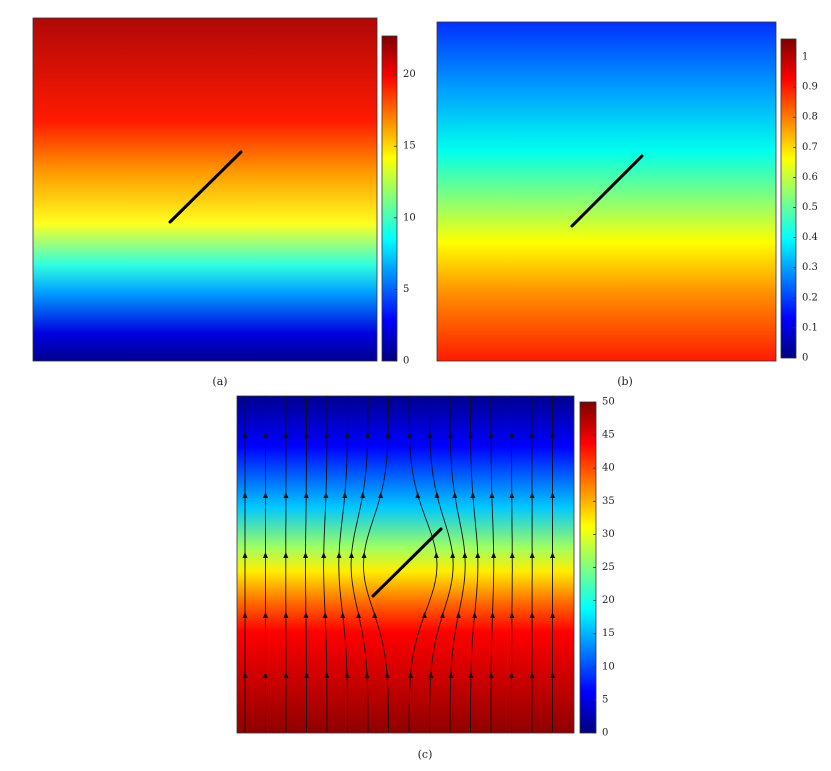  I want to click on colorbar-tick-label: 0.3, so click(810, 267).